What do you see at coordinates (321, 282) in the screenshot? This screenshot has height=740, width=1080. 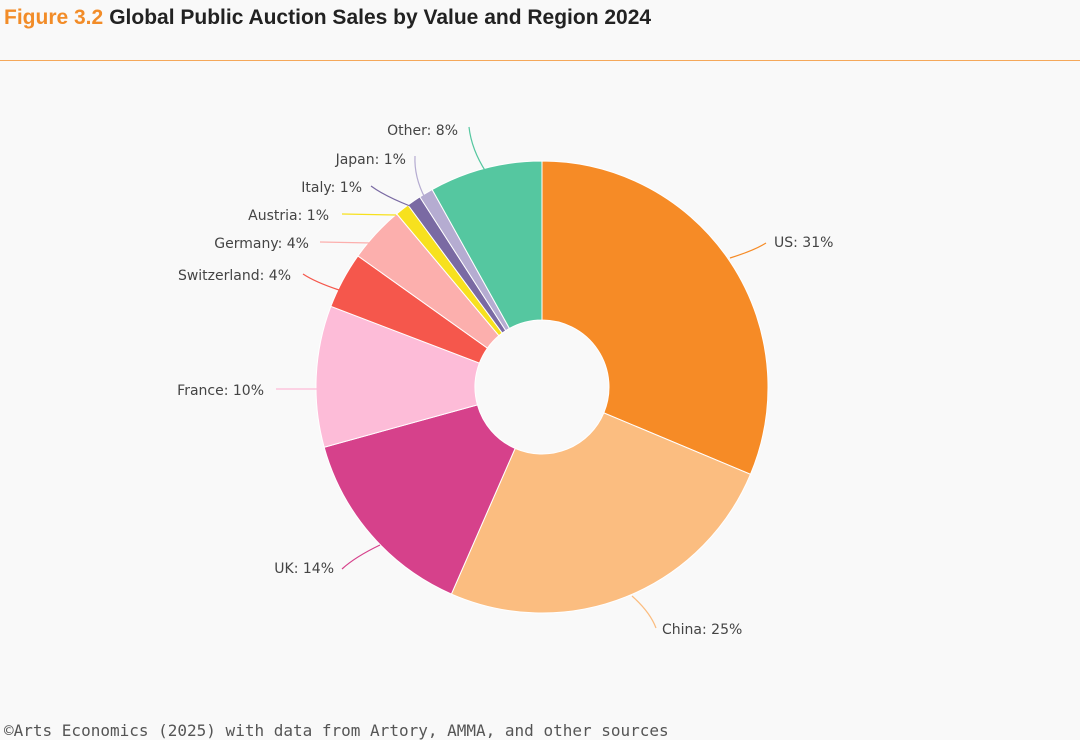 I see `leader-line-switzerland` at bounding box center [321, 282].